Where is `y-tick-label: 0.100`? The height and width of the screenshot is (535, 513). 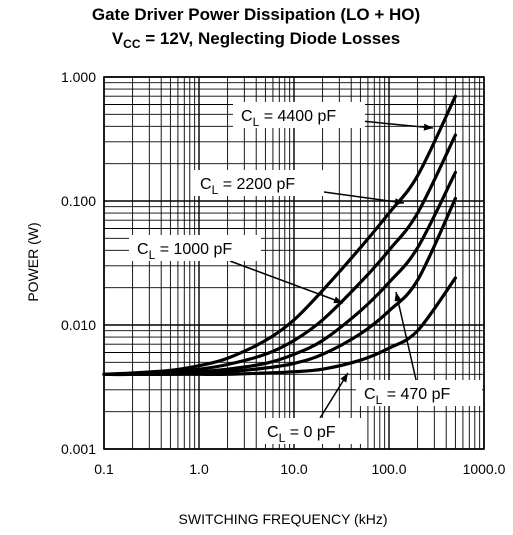
y-tick-label: 0.100 is located at coordinates (78, 201).